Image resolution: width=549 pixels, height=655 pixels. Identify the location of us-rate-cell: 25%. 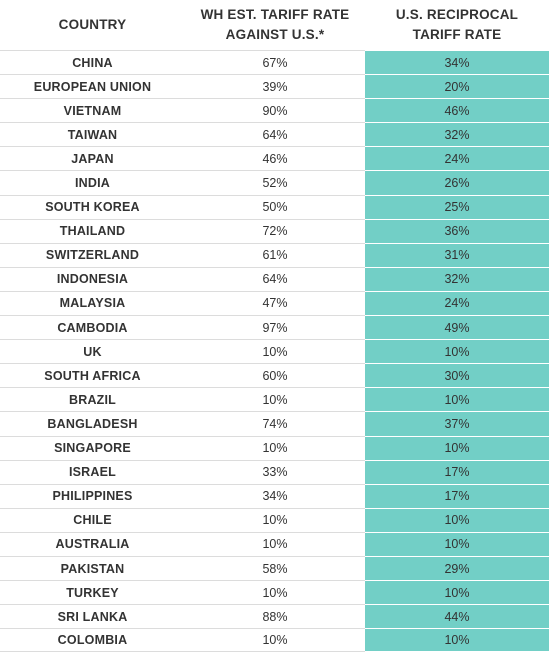
(457, 206).